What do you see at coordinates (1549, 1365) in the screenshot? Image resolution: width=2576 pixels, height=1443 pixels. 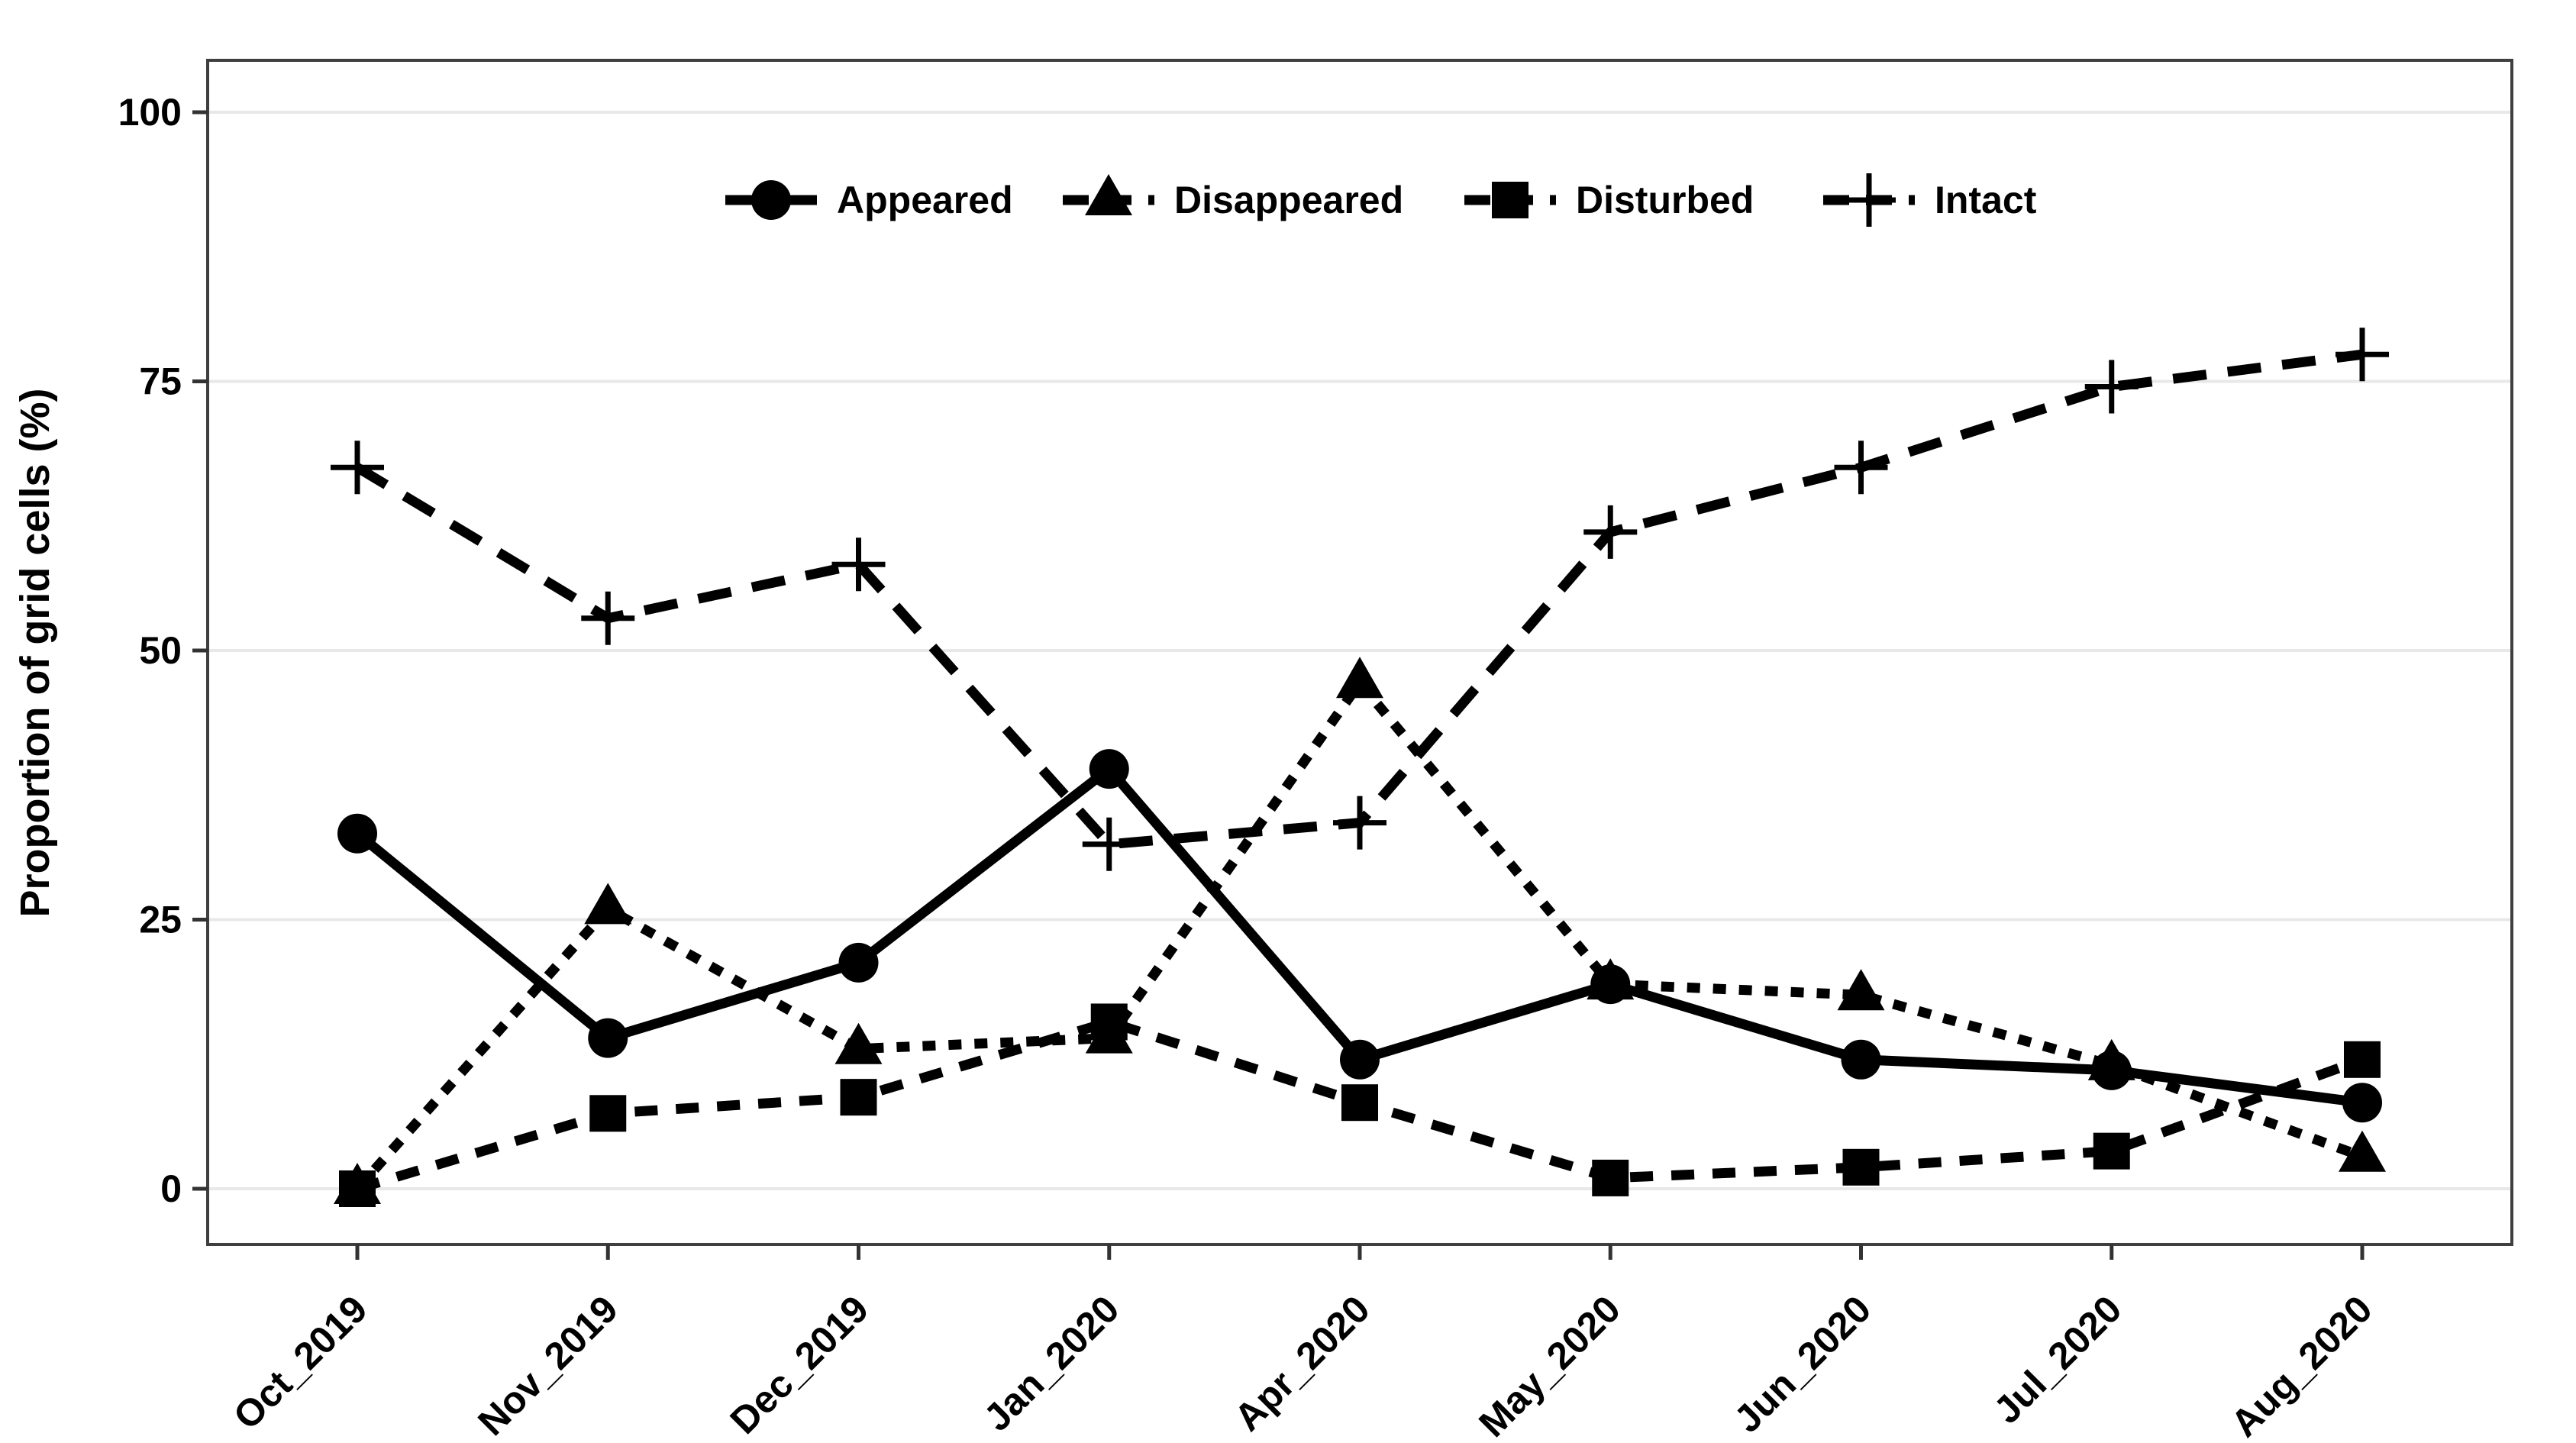 I see `x-tick-label: May_2020` at bounding box center [1549, 1365].